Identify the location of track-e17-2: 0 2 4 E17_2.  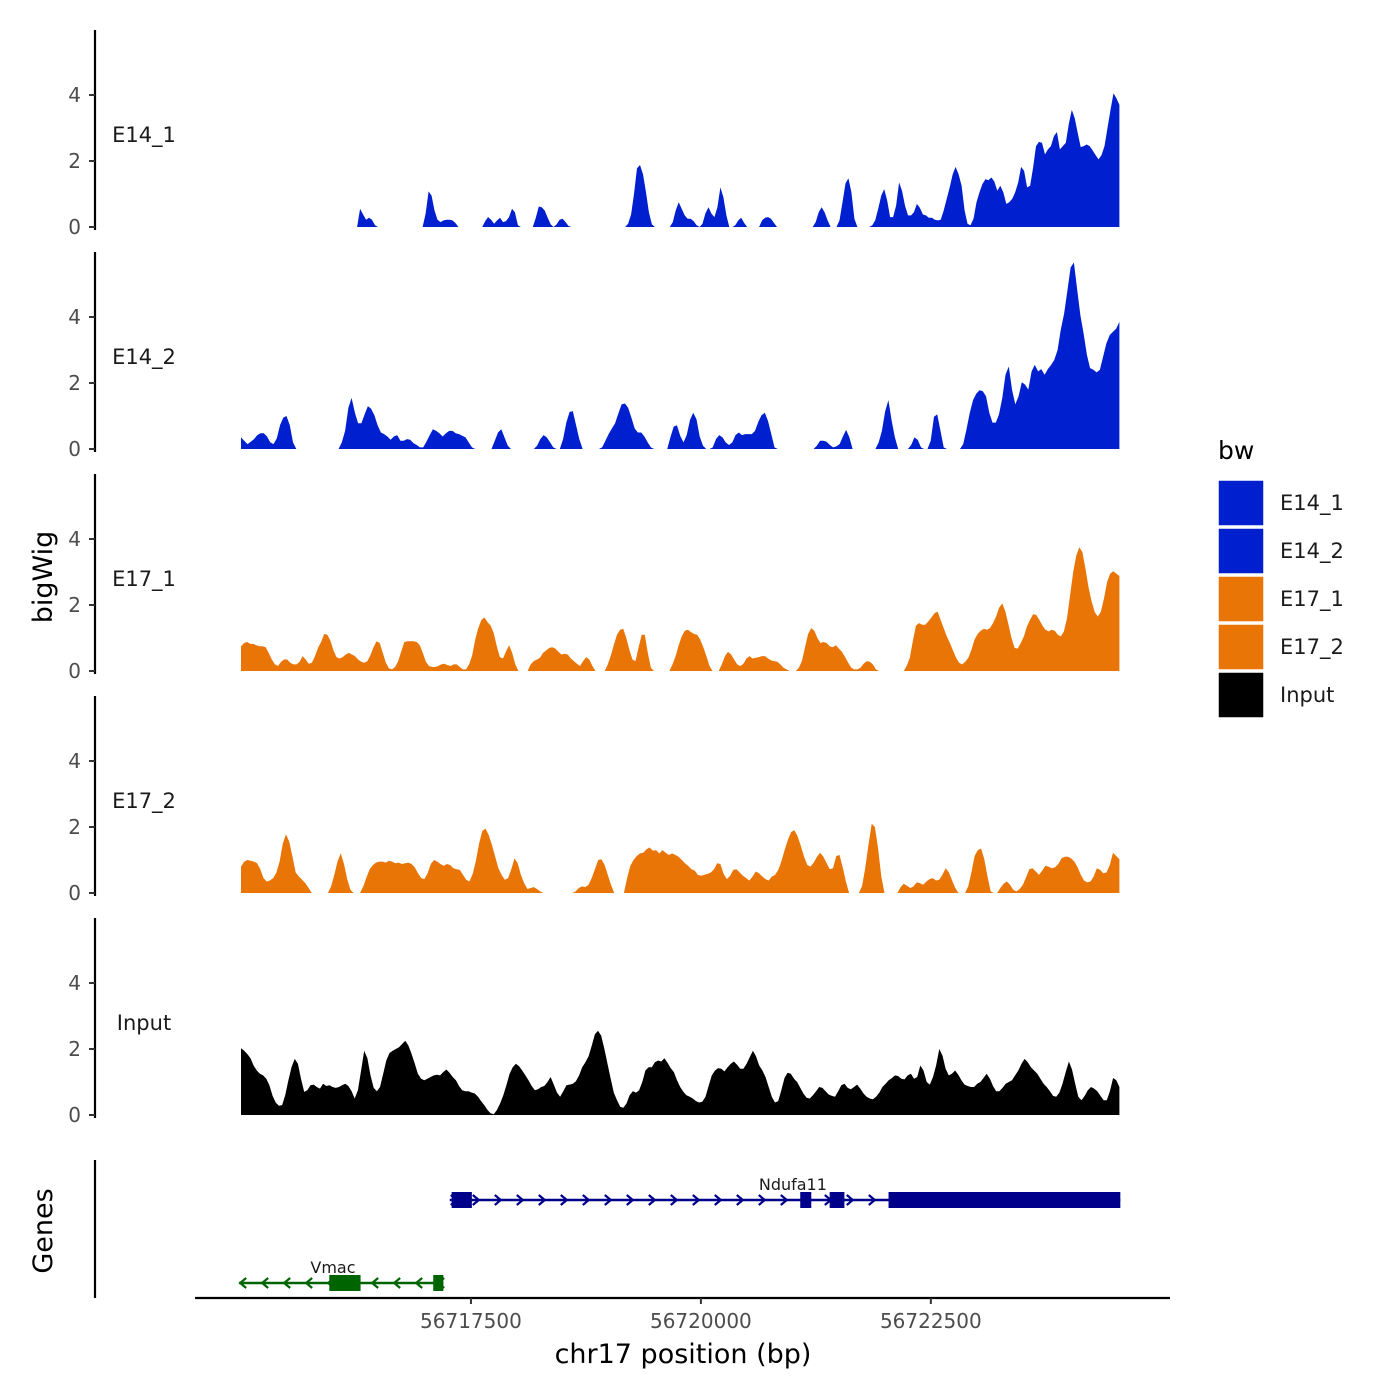
(594, 800).